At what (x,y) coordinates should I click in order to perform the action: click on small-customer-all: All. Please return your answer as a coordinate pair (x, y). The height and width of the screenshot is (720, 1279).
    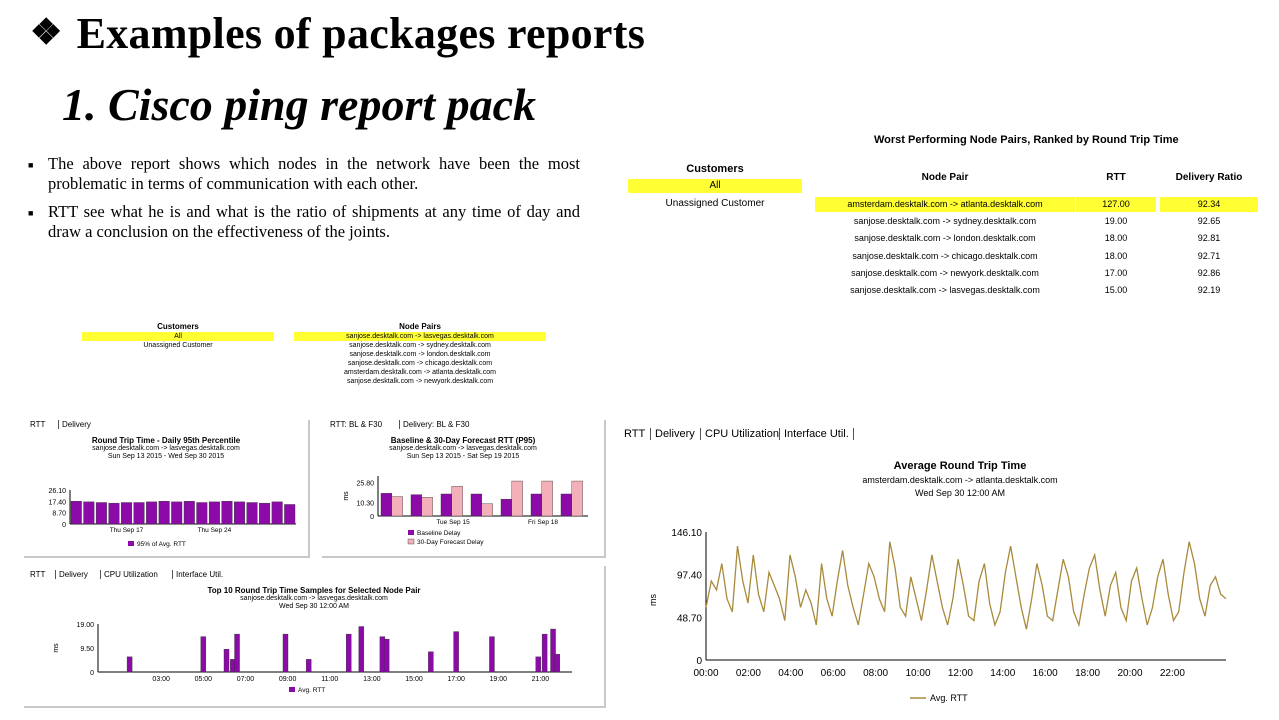
    Looking at the image, I should click on (178, 336).